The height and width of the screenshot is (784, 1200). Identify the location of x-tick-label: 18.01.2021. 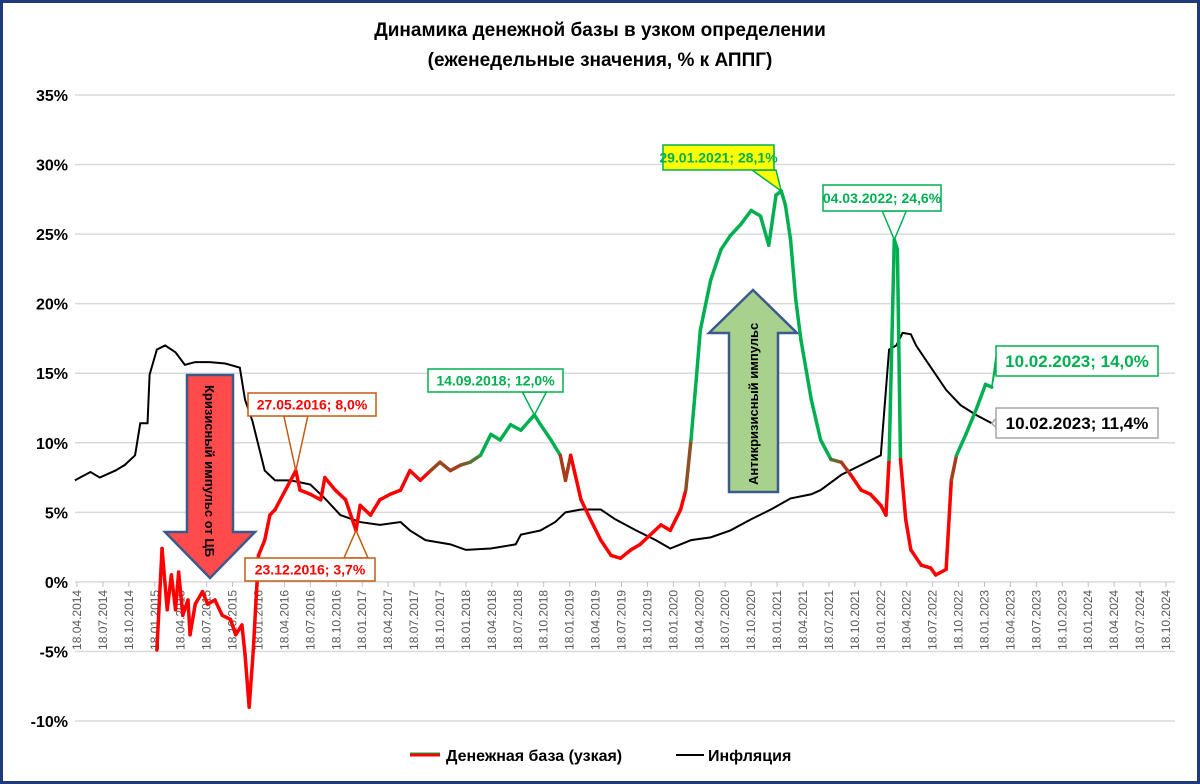
(777, 620).